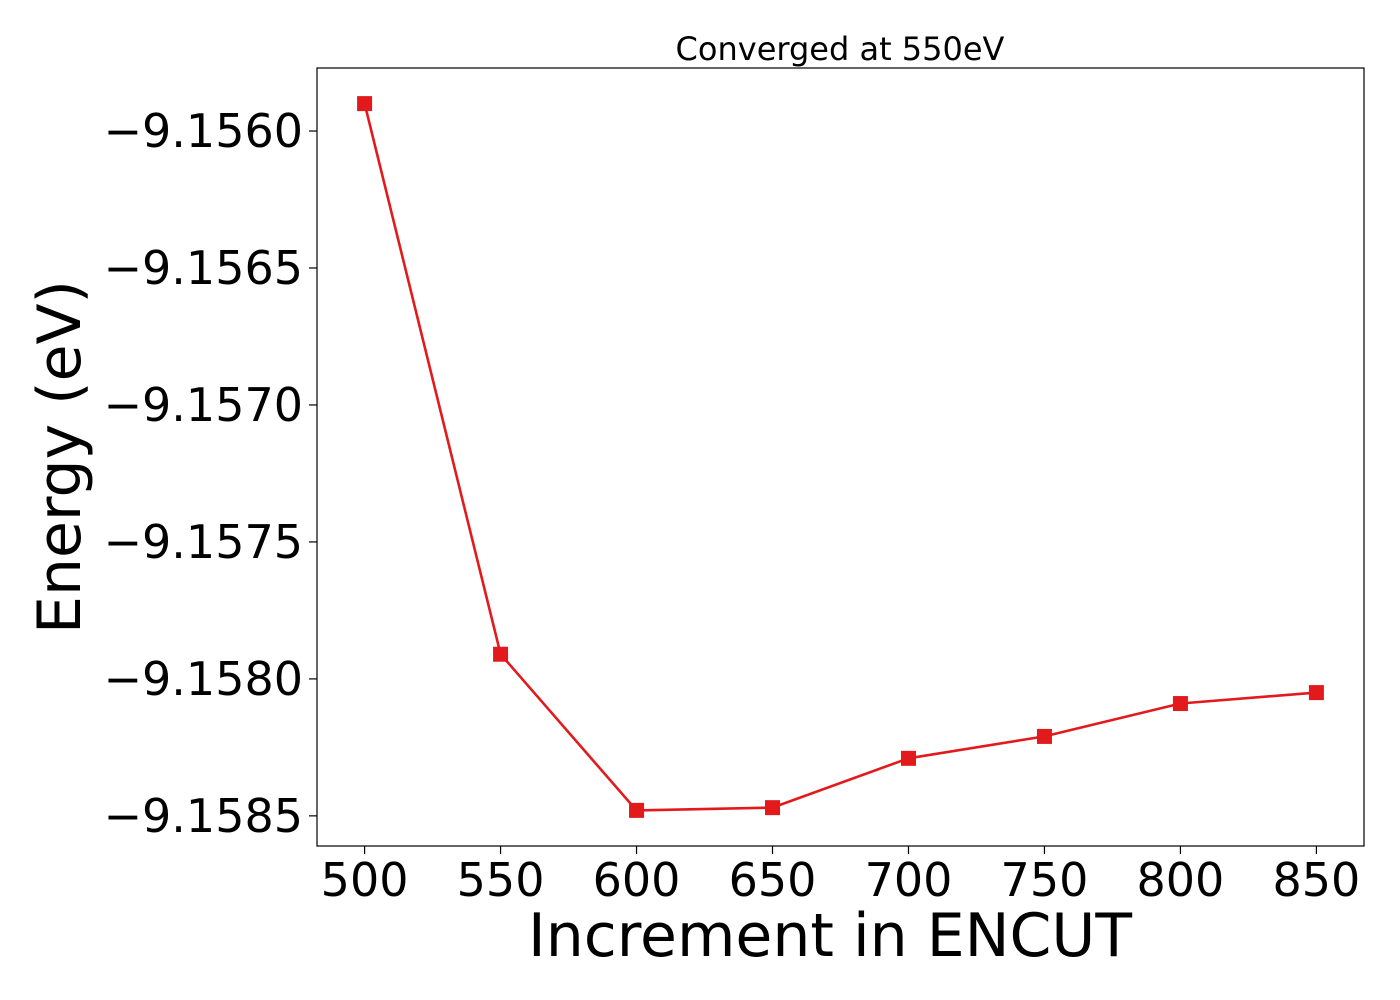 This screenshot has width=1400, height=1000. What do you see at coordinates (909, 880) in the screenshot?
I see `x-tick-label: 700` at bounding box center [909, 880].